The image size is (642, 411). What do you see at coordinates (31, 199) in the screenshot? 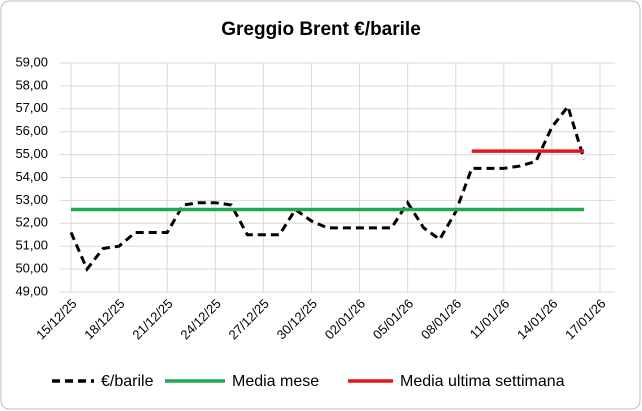
I see `y-tick-label: 53,00` at bounding box center [31, 199].